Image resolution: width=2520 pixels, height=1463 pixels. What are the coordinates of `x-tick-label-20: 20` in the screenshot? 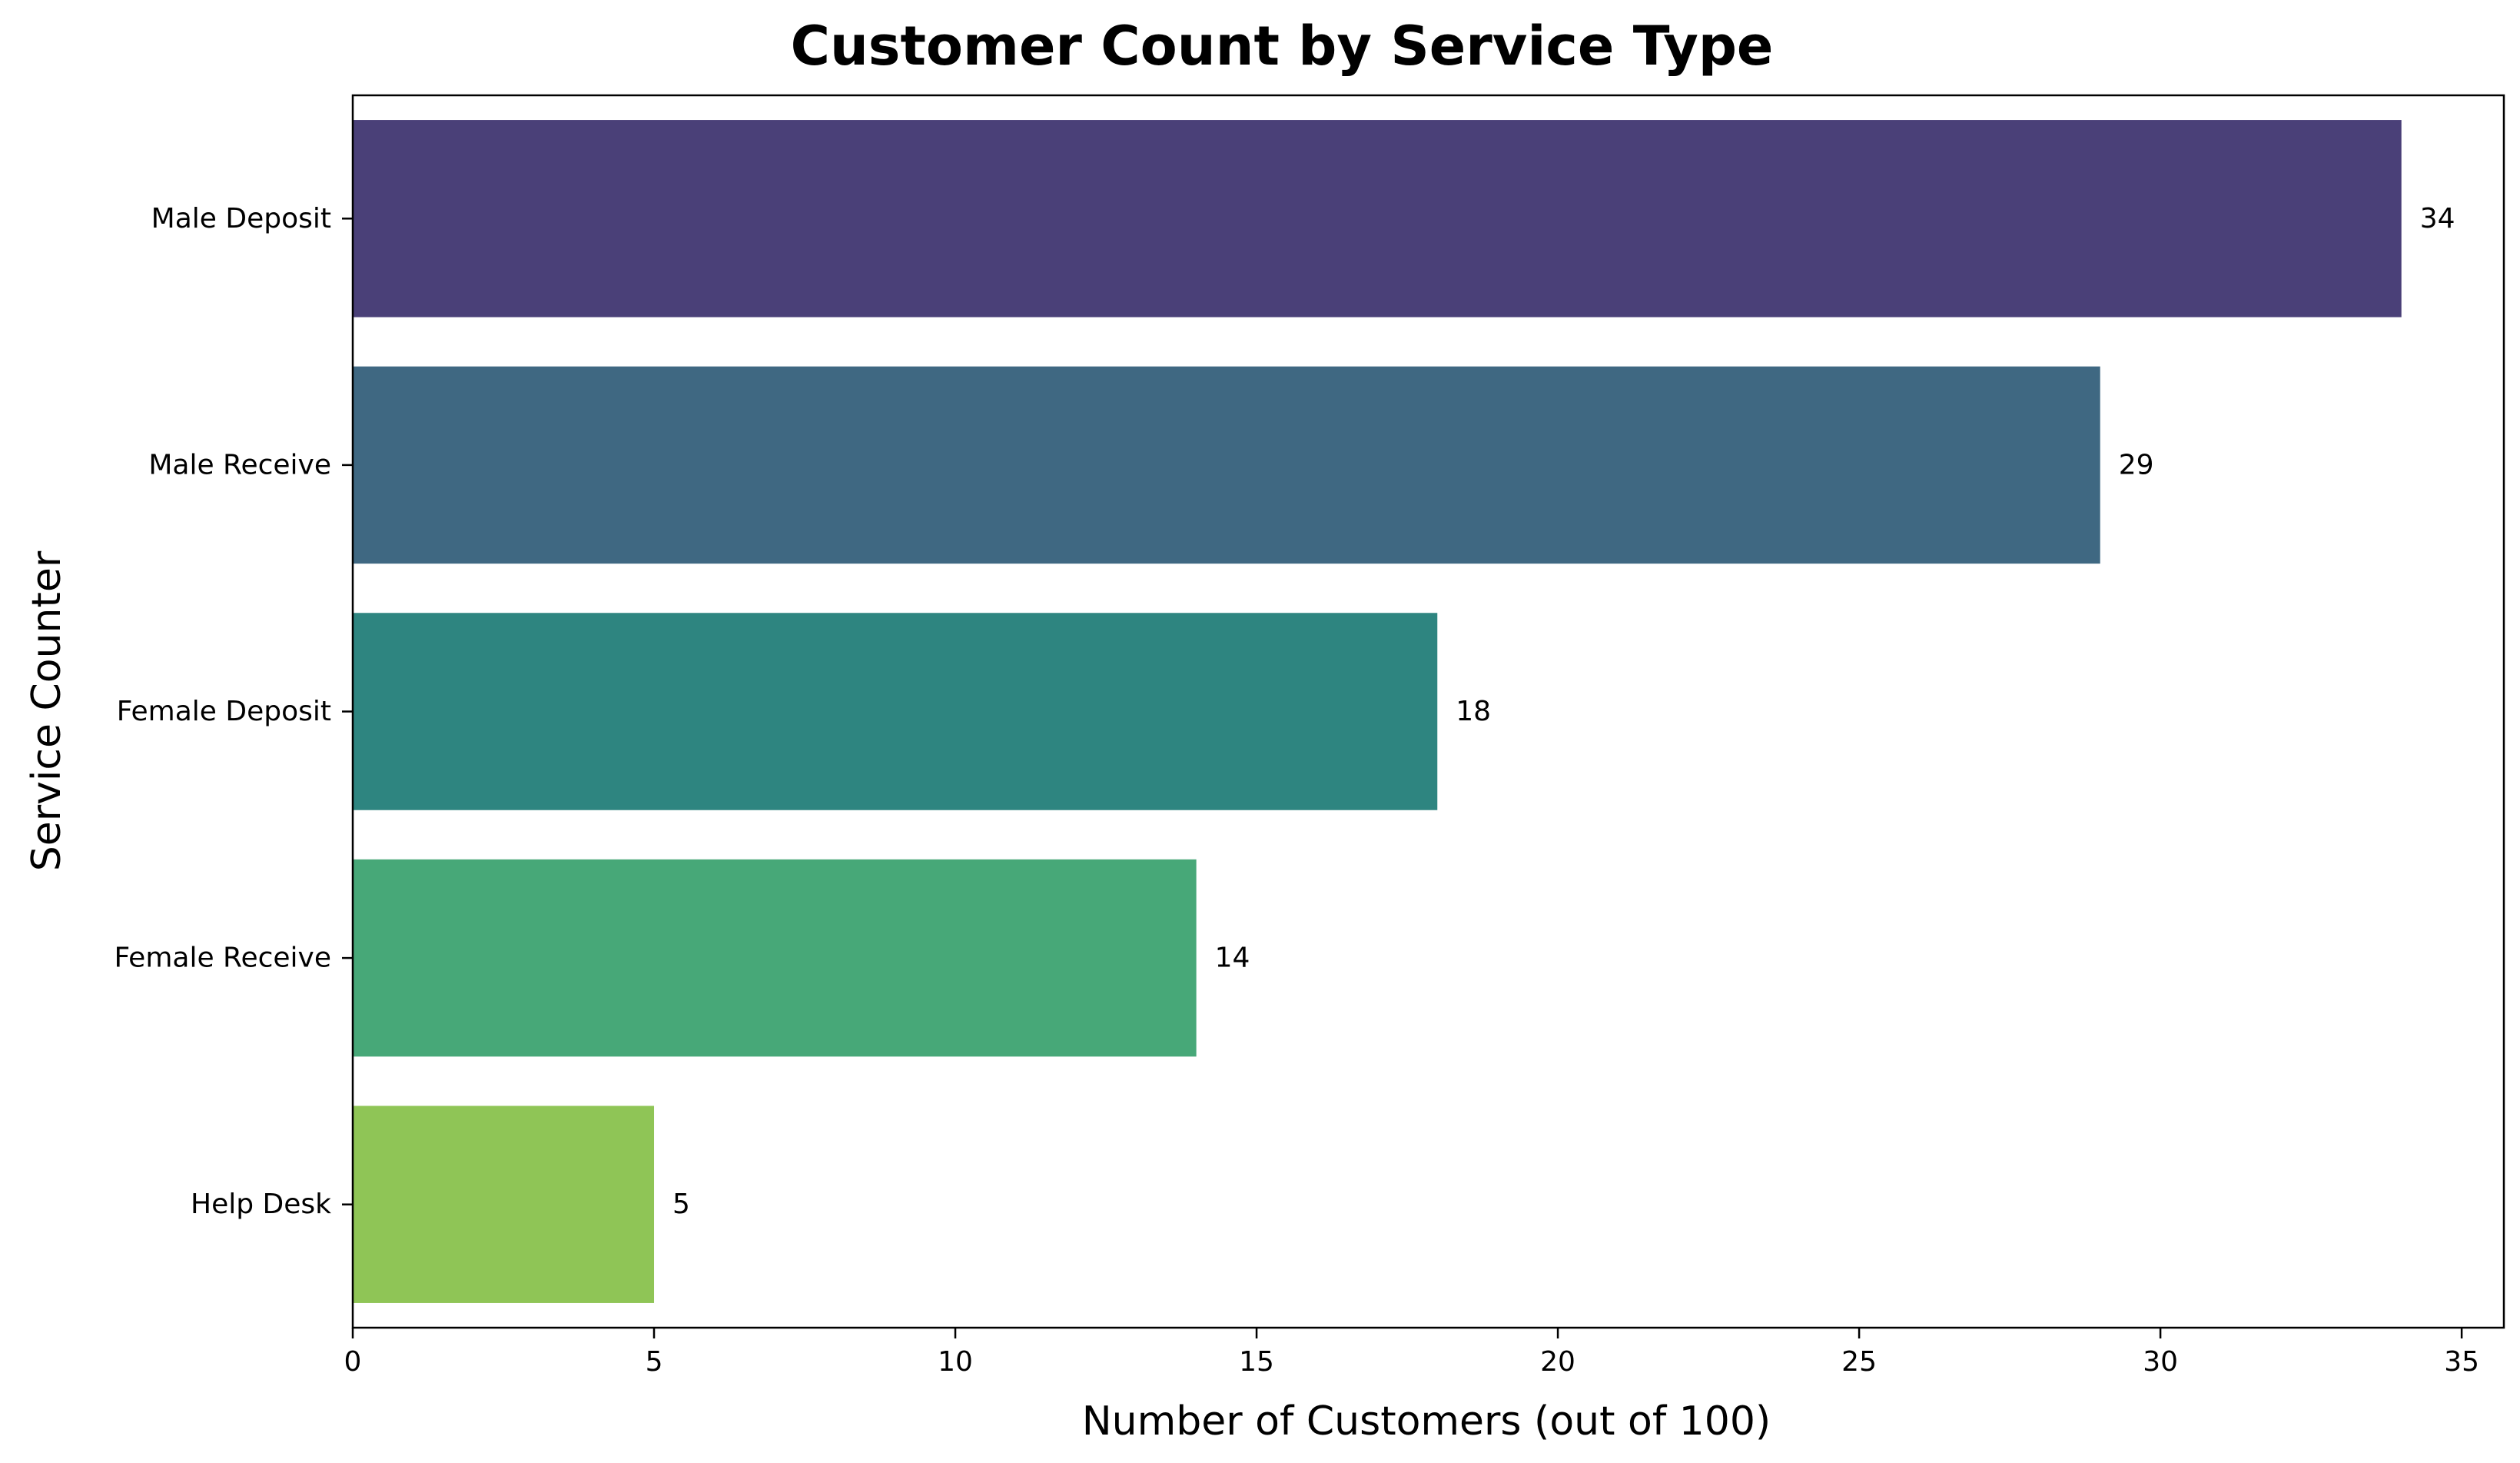 It's located at (1558, 1362).